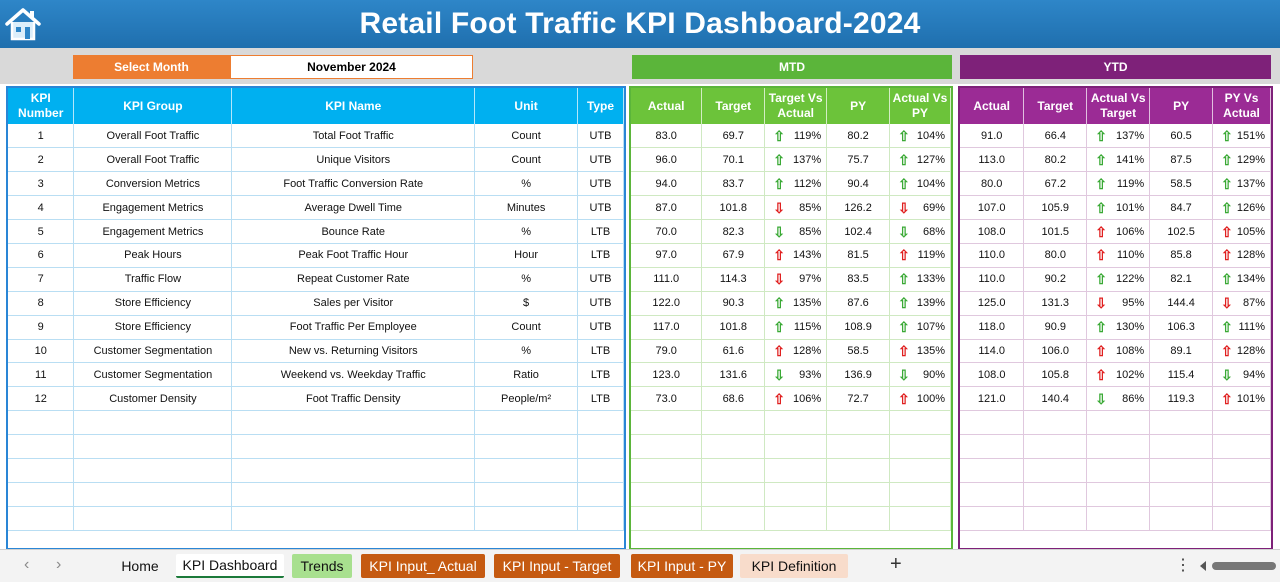 The width and height of the screenshot is (1280, 582). I want to click on ytd-target-cell: 90.2, so click(1055, 279).